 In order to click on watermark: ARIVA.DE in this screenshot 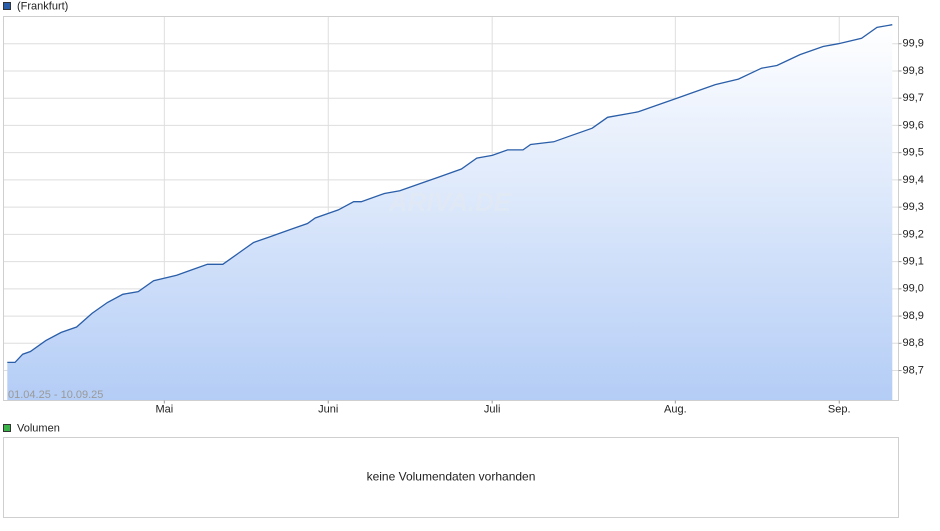, I will do `click(450, 202)`.